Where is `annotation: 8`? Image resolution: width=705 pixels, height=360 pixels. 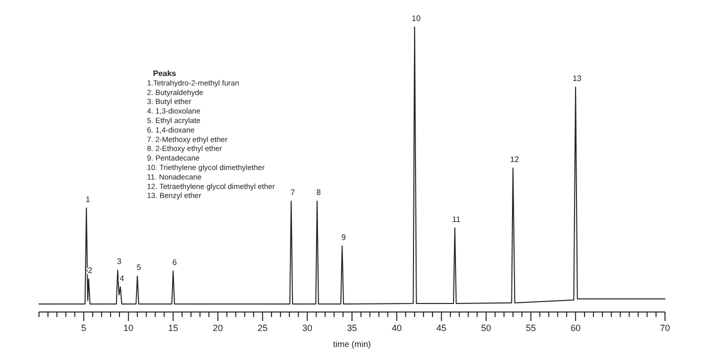
annotation: 8 is located at coordinates (319, 193).